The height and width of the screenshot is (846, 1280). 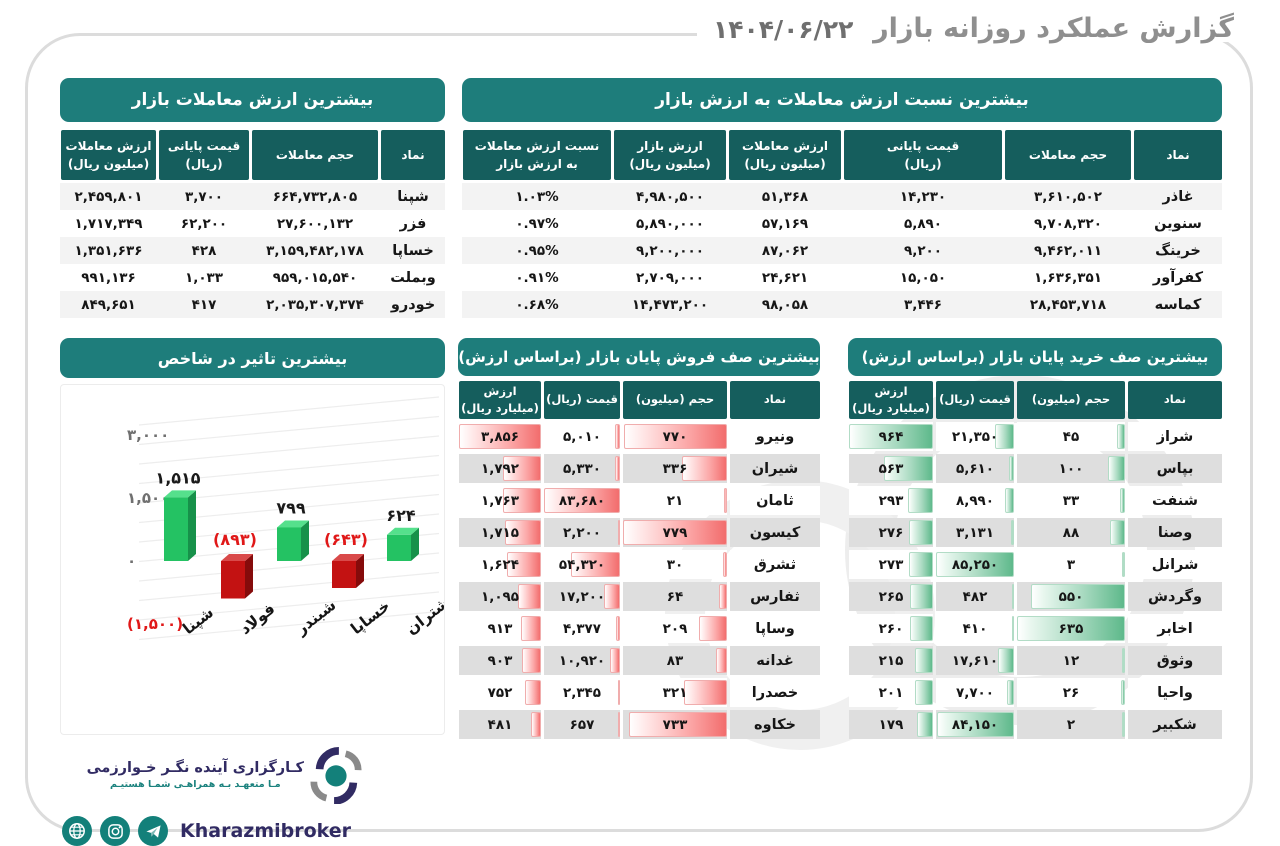 I want to click on column-header: ارزش بازار (میلیون ریال), so click(x=670, y=155).